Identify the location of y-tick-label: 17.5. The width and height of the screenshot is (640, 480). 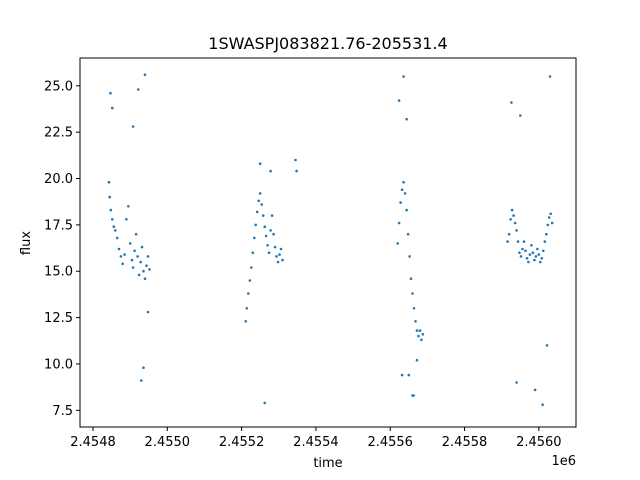
(58, 225).